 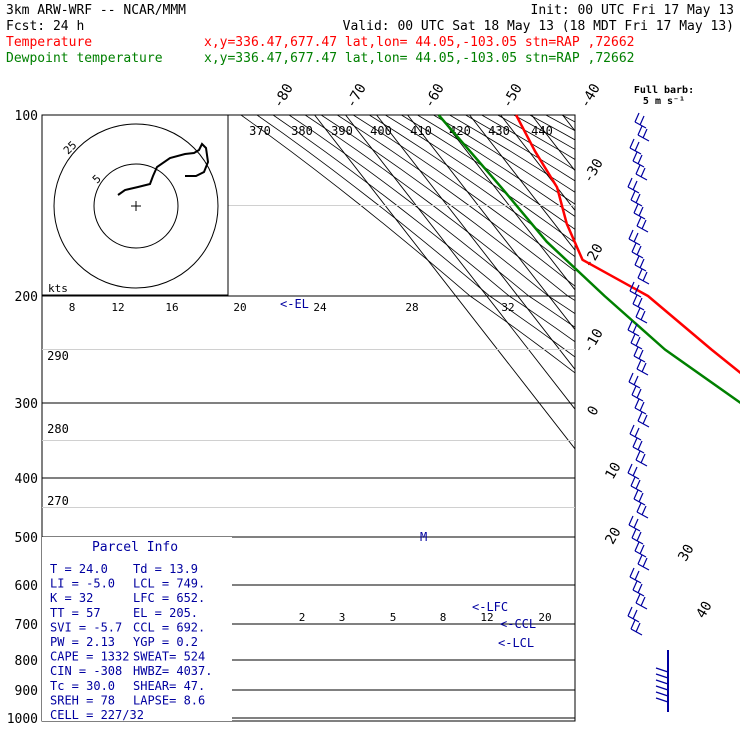 What do you see at coordinates (86, 627) in the screenshot?
I see `parcel-info-label: SVI = -5.7` at bounding box center [86, 627].